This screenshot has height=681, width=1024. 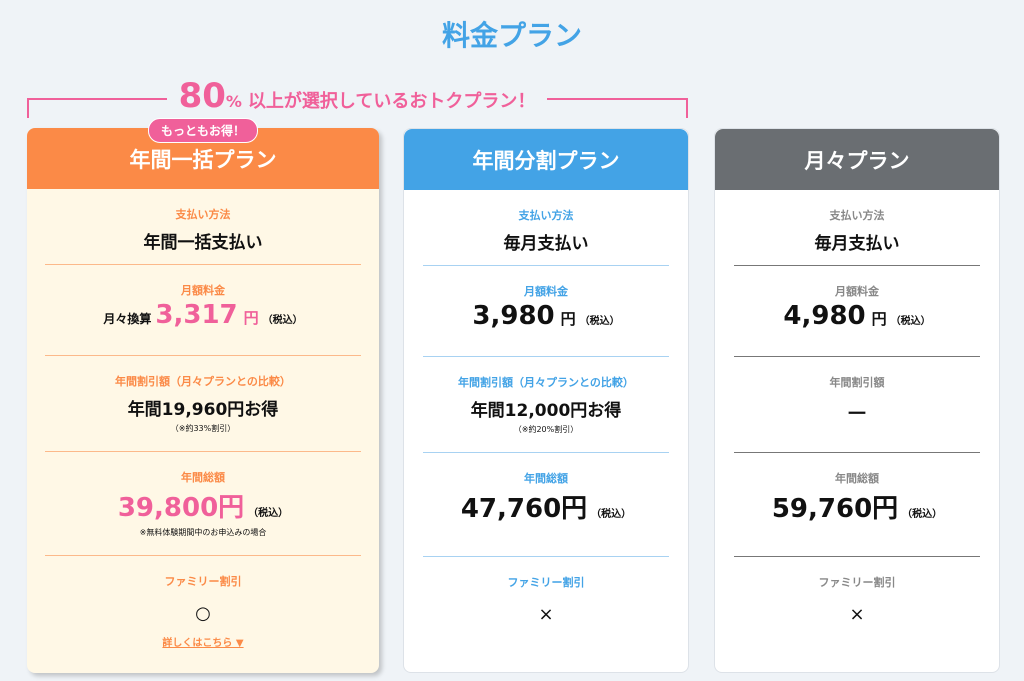 I want to click on promo-banner: 80% 以上が選択しているおトクプラン！, so click(x=357, y=96).